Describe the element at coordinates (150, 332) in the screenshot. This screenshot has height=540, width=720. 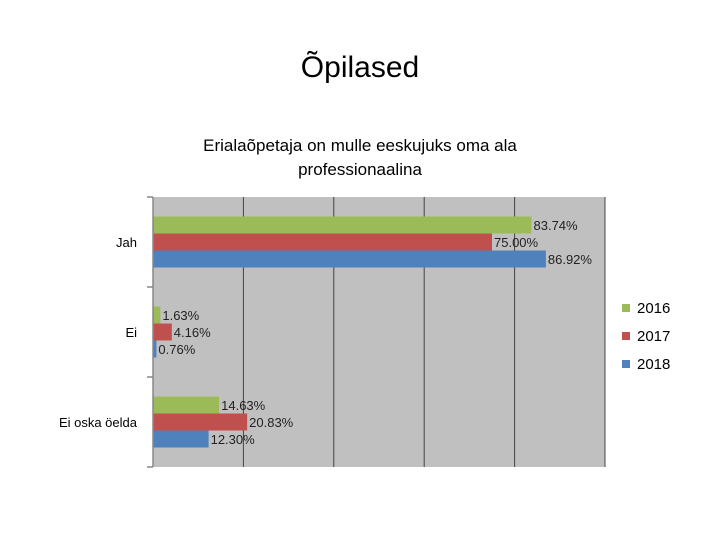
I see `axis` at that location.